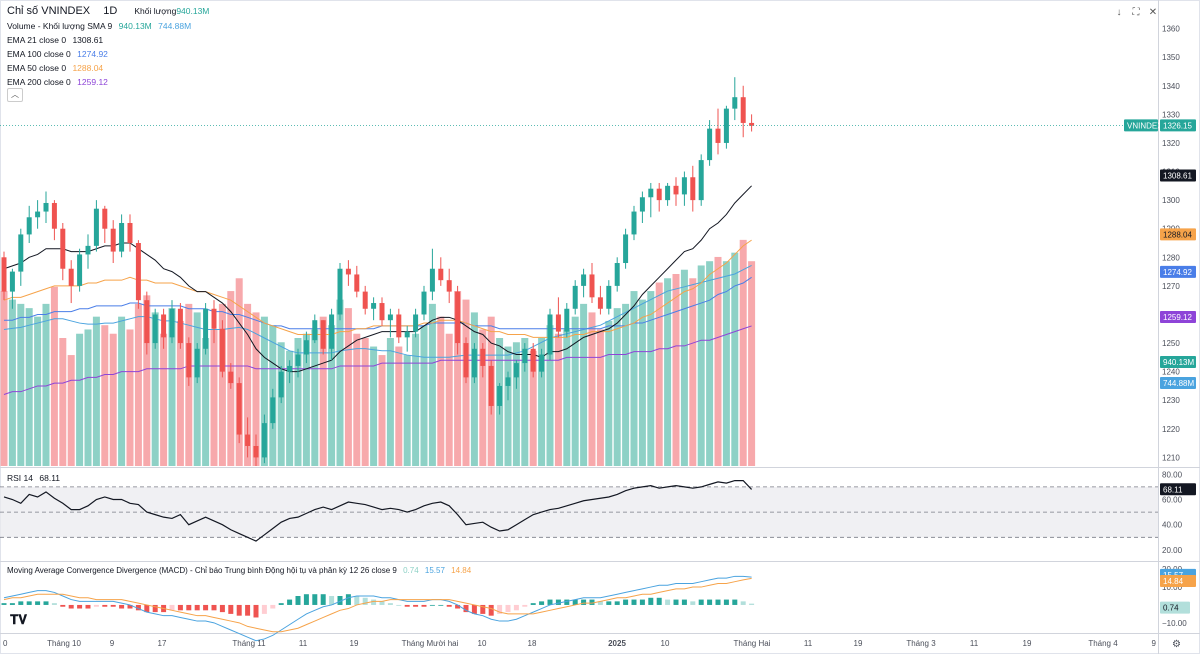 Image resolution: width=1200 pixels, height=659 pixels. Describe the element at coordinates (1119, 12) in the screenshot. I see `arrow-down-icon: ↓` at that location.